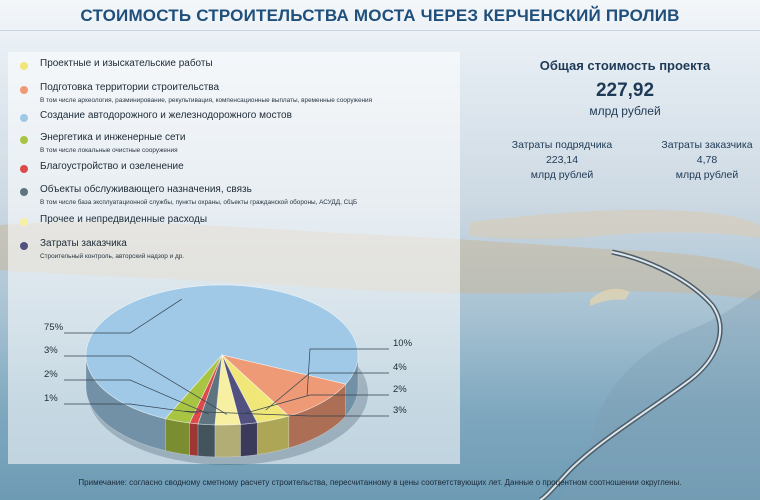 This screenshot has height=500, width=760. Describe the element at coordinates (625, 111) in the screenshot. I see `total-cost-unit: млрд рублей` at that location.